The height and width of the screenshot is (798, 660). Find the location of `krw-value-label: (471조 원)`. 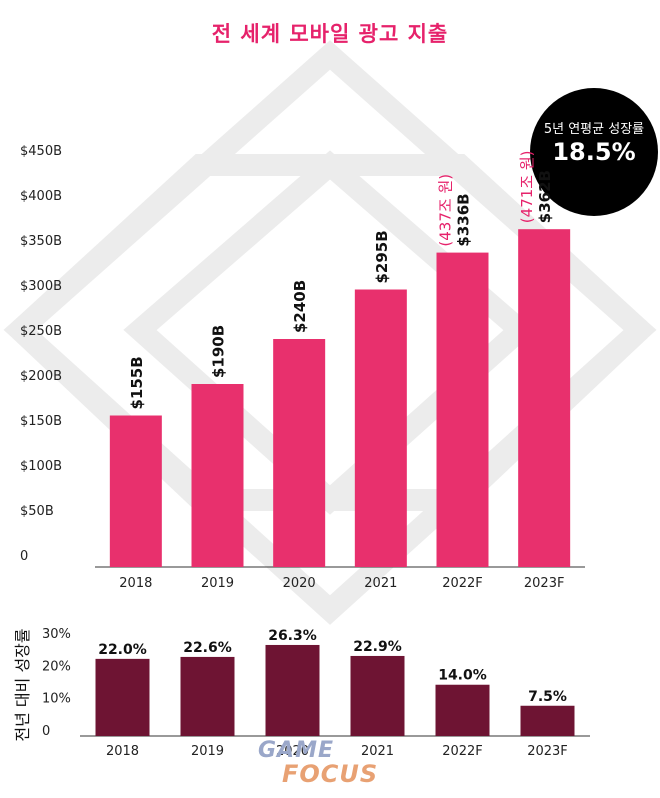

krw-value-label: (471조 원) is located at coordinates (527, 186).